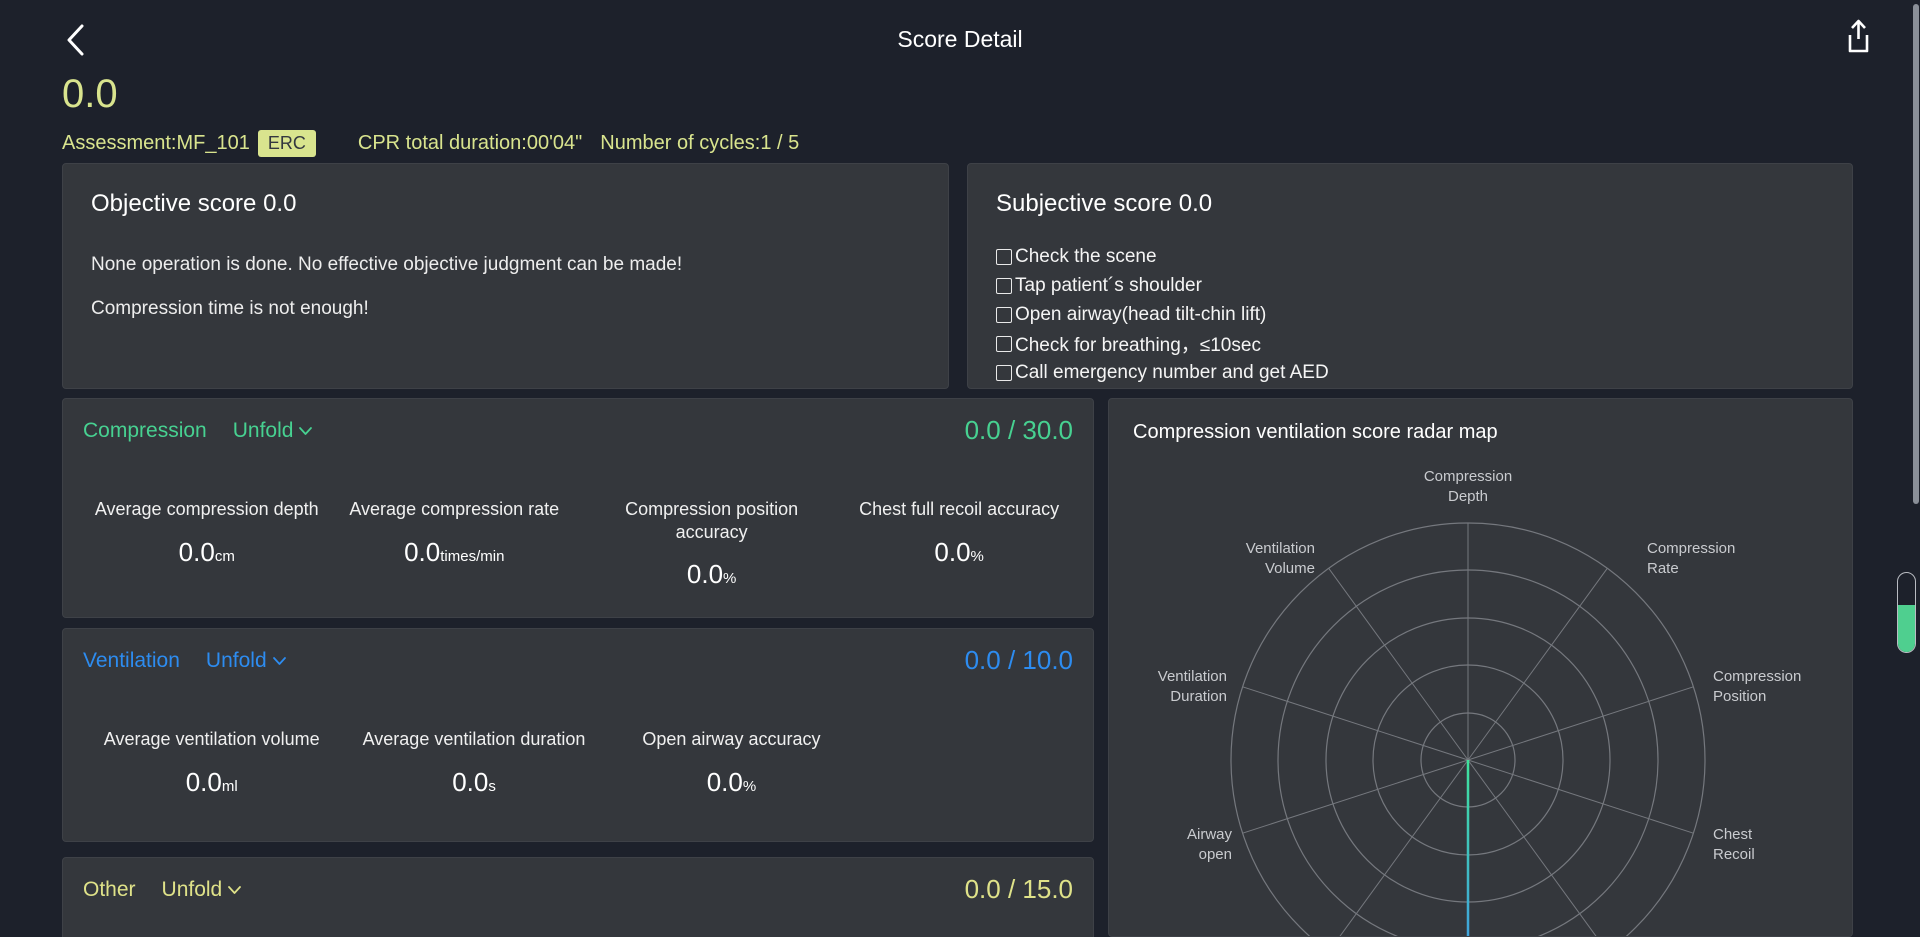  I want to click on ventilation-unfold-button: Unfold, so click(246, 661).